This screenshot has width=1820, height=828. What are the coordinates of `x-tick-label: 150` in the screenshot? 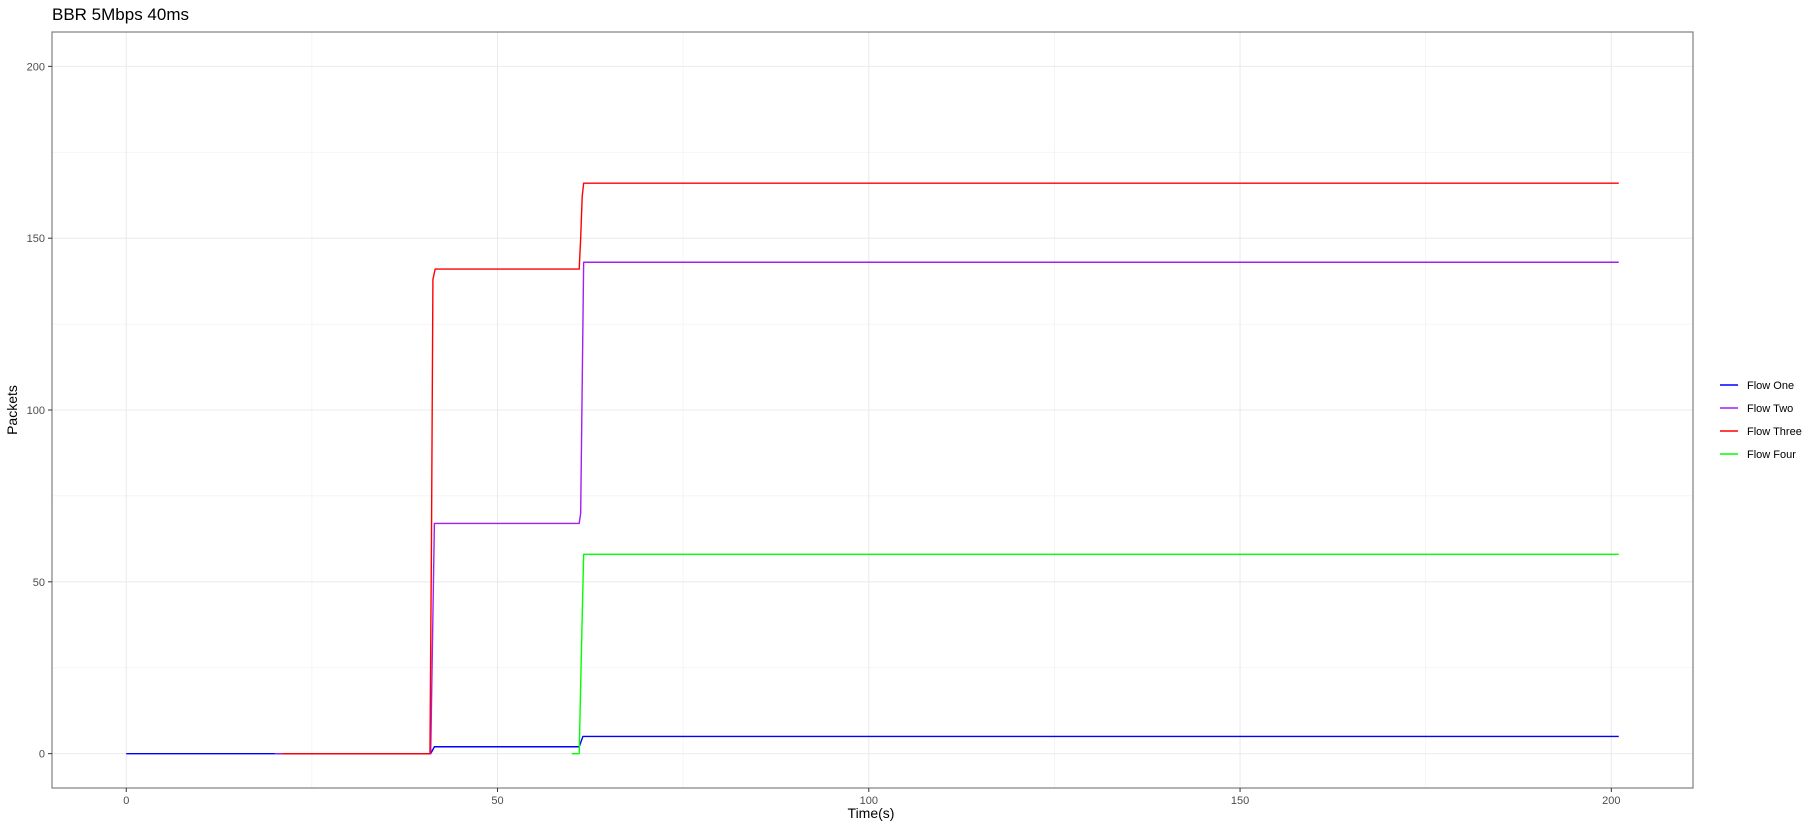 It's located at (1240, 801).